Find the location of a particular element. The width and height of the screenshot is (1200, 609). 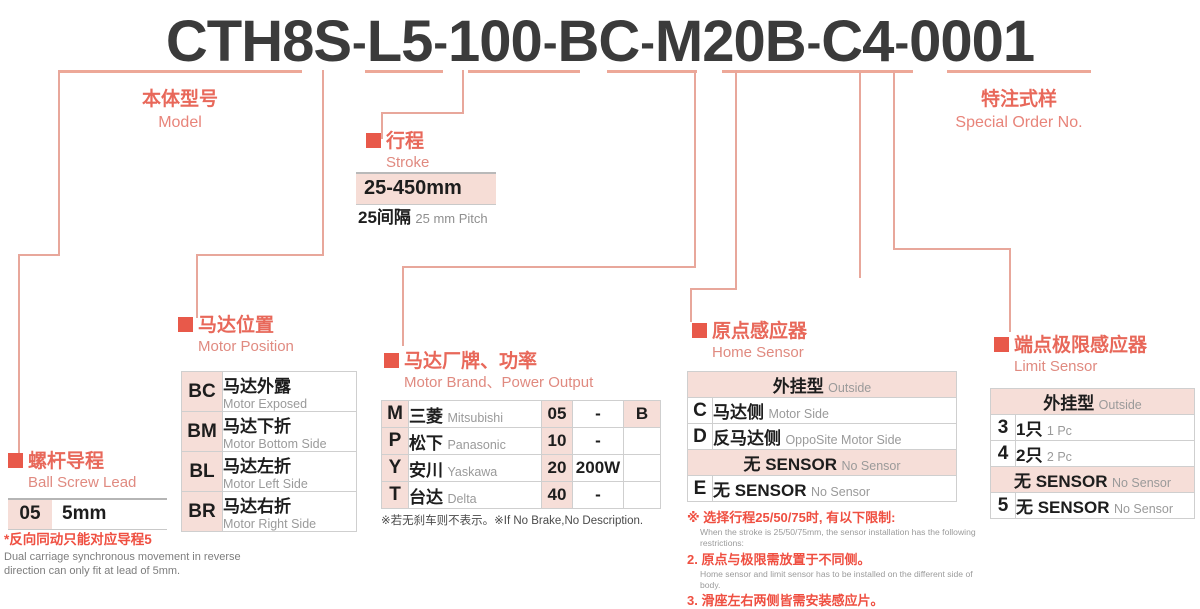

section-ball-screw-lead: 螺杆导程 Ball Screw Lead is located at coordinates (72, 471).